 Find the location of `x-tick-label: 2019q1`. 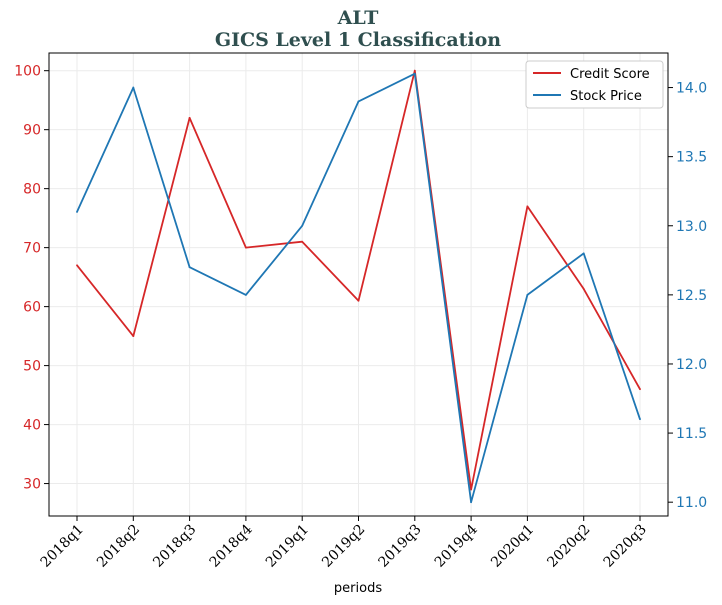

x-tick-label: 2019q1 is located at coordinates (287, 546).